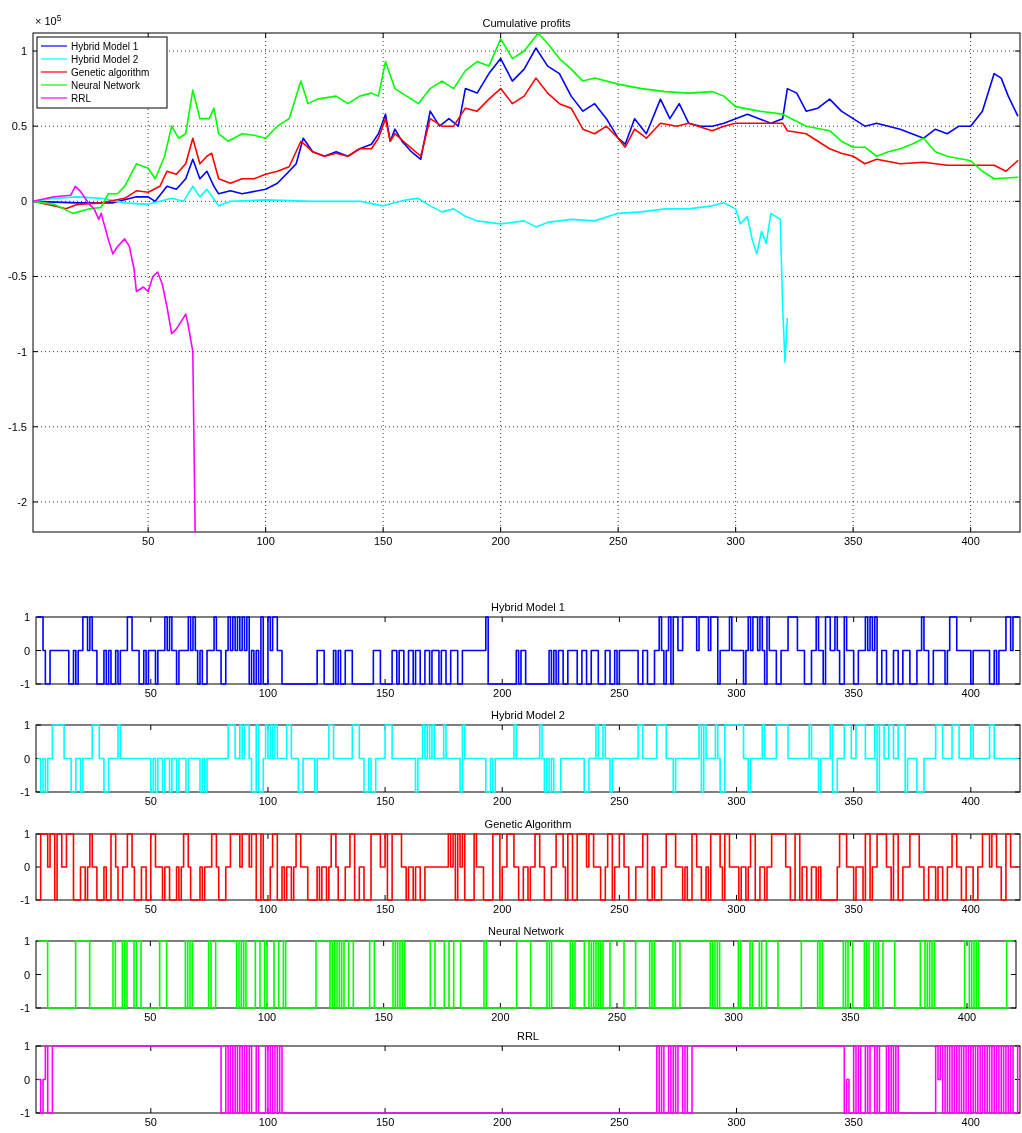 The width and height of the screenshot is (1022, 1133). I want to click on chart-title: Hybrid Model 2, so click(528, 715).